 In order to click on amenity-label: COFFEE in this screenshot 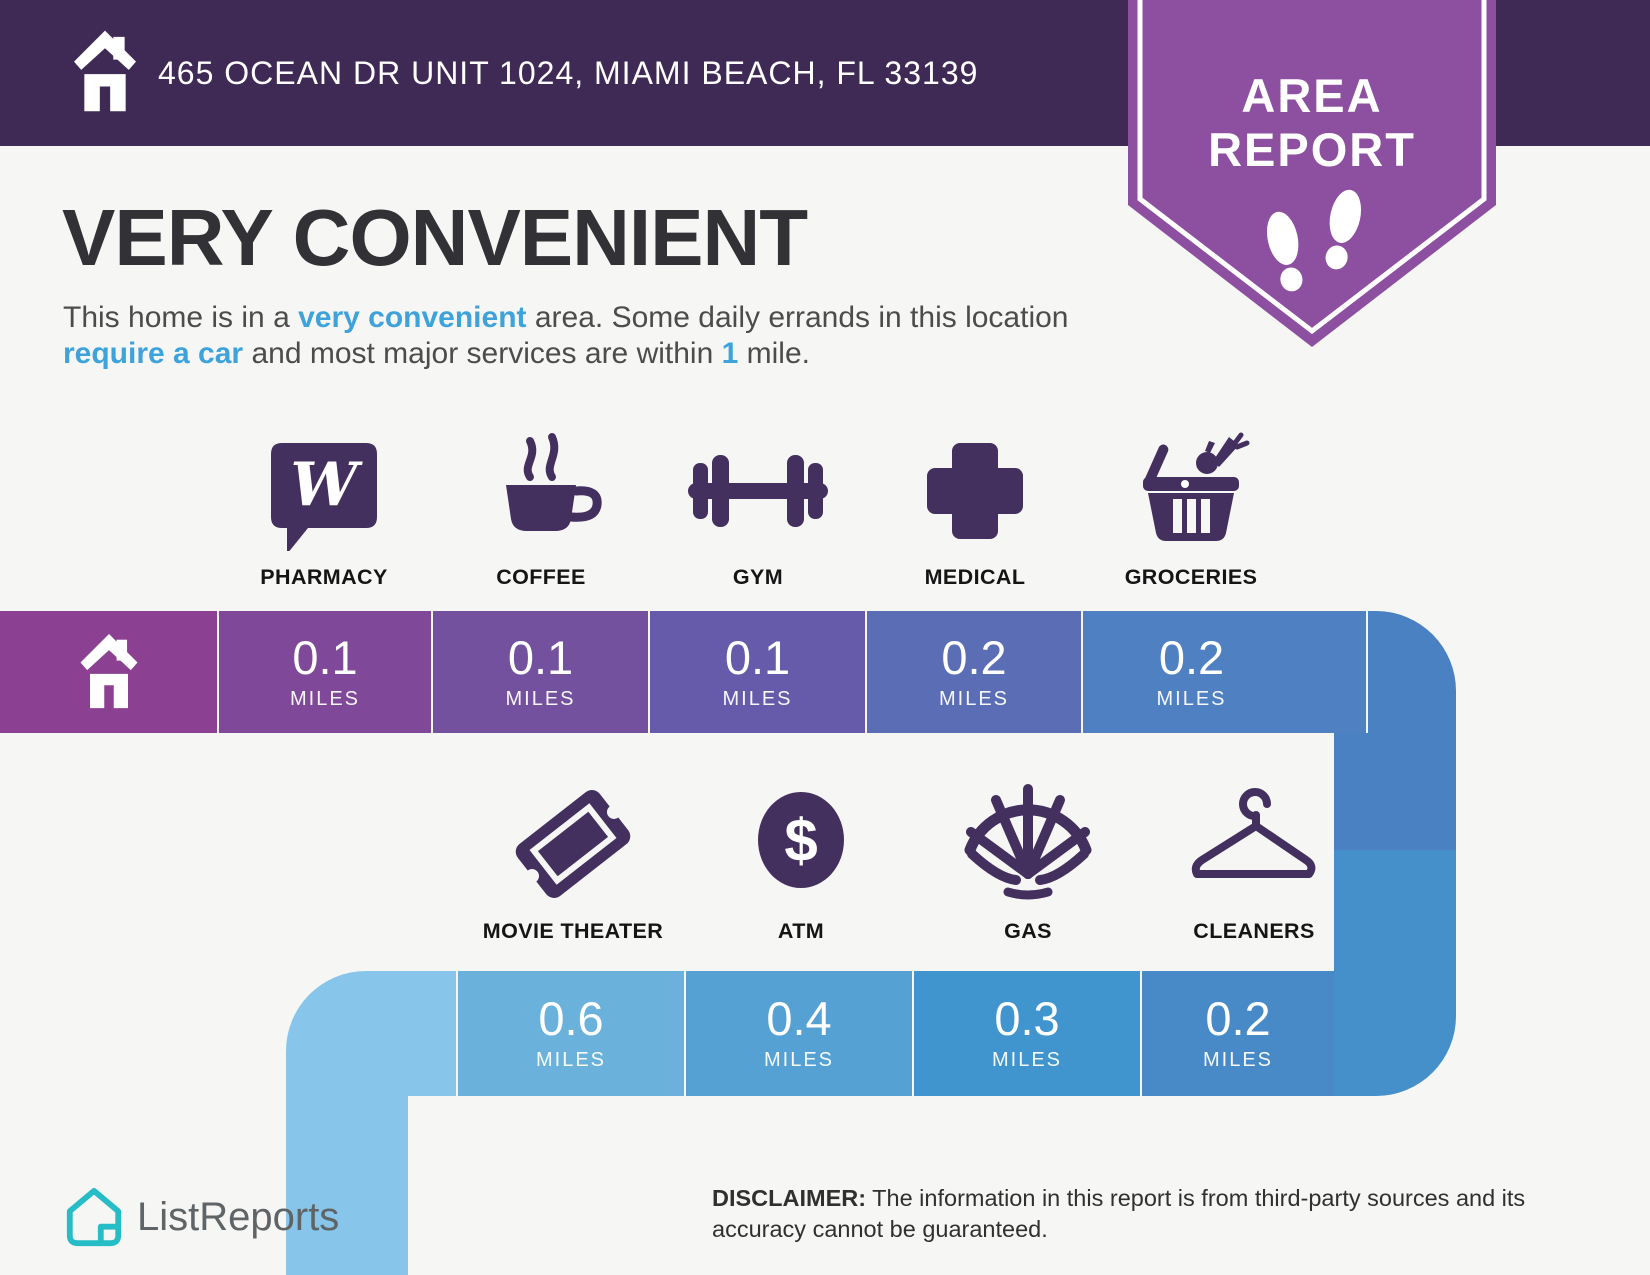, I will do `click(541, 577)`.